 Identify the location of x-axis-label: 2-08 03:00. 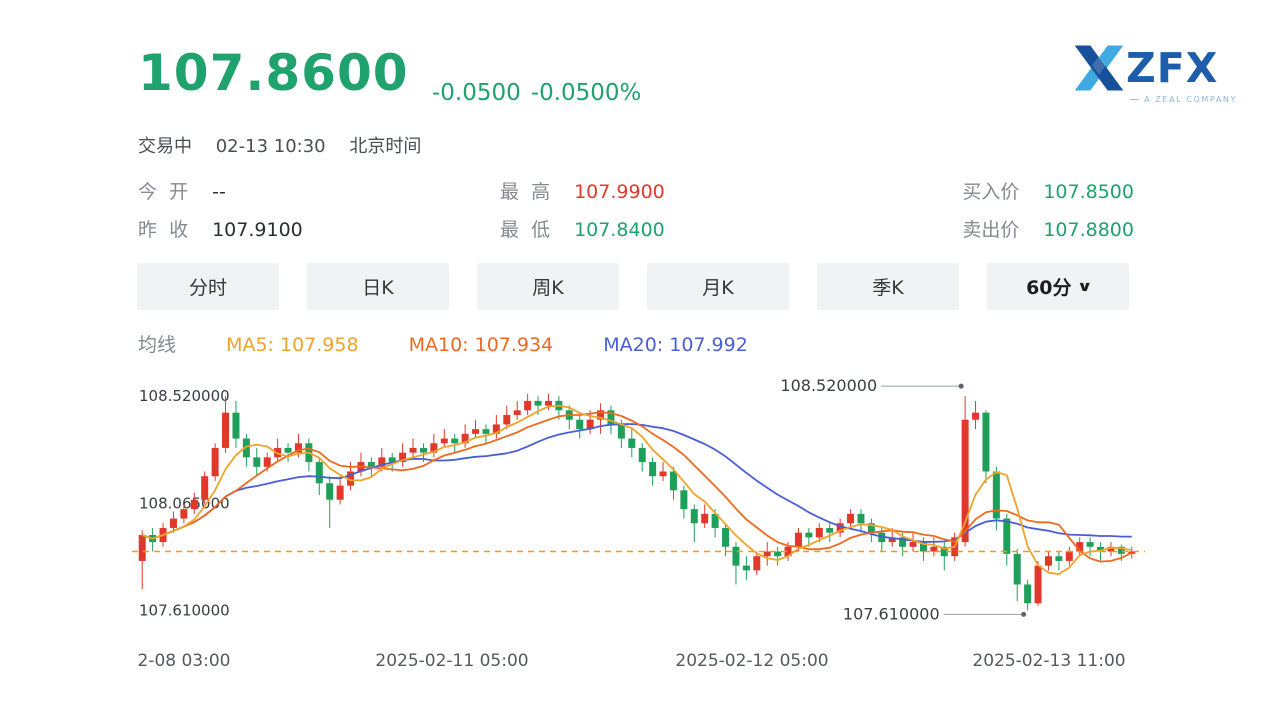
(184, 661).